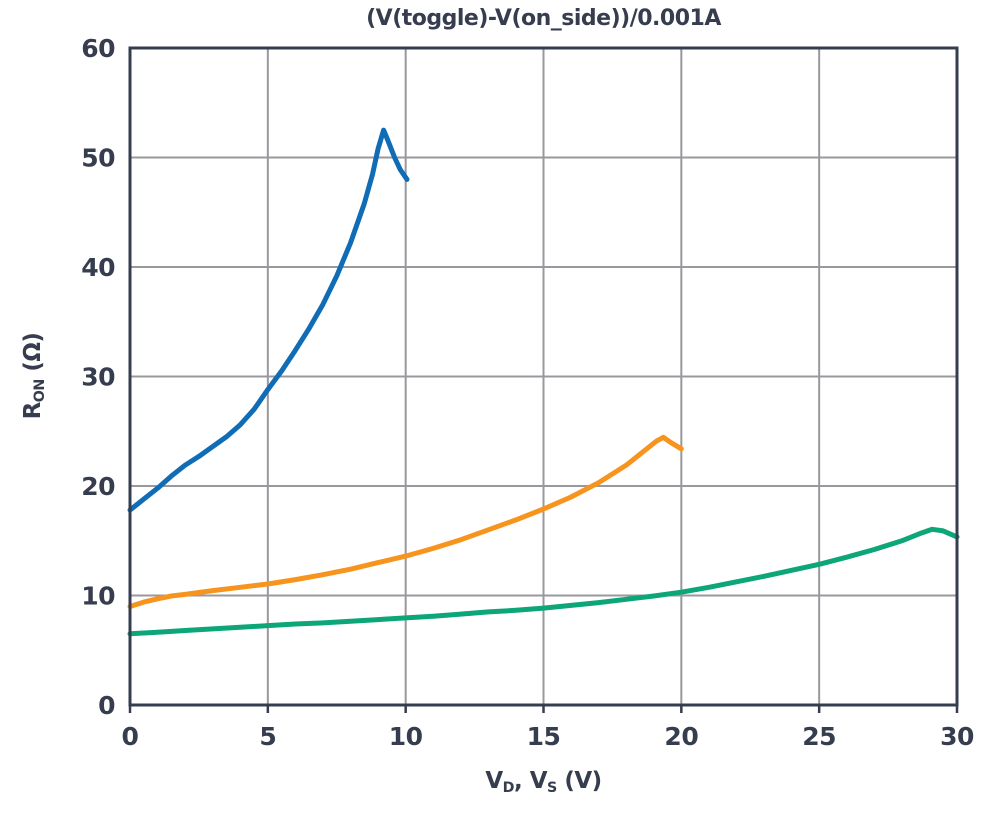  What do you see at coordinates (579, 781) in the screenshot?
I see `x-axis-label-unit: (V)` at bounding box center [579, 781].